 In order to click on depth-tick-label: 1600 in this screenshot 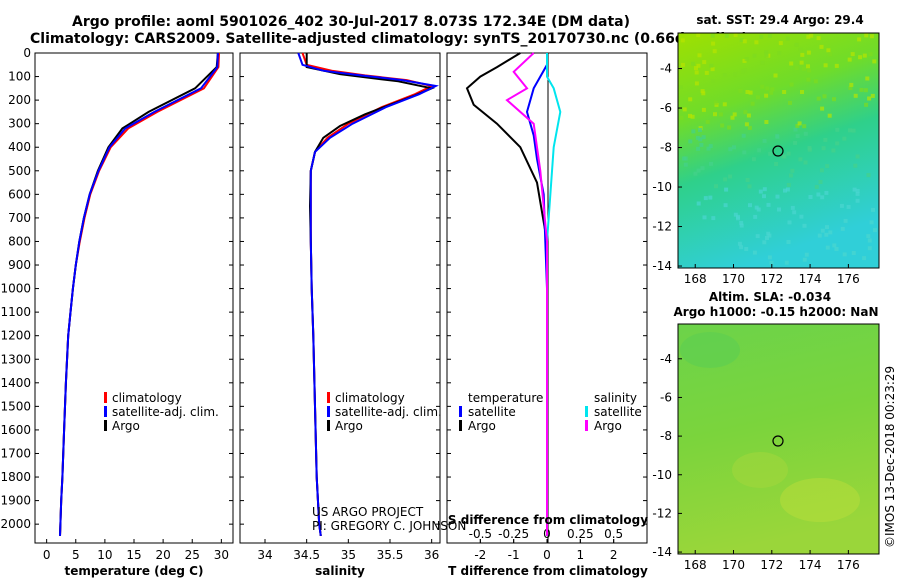, I will do `click(15, 430)`.